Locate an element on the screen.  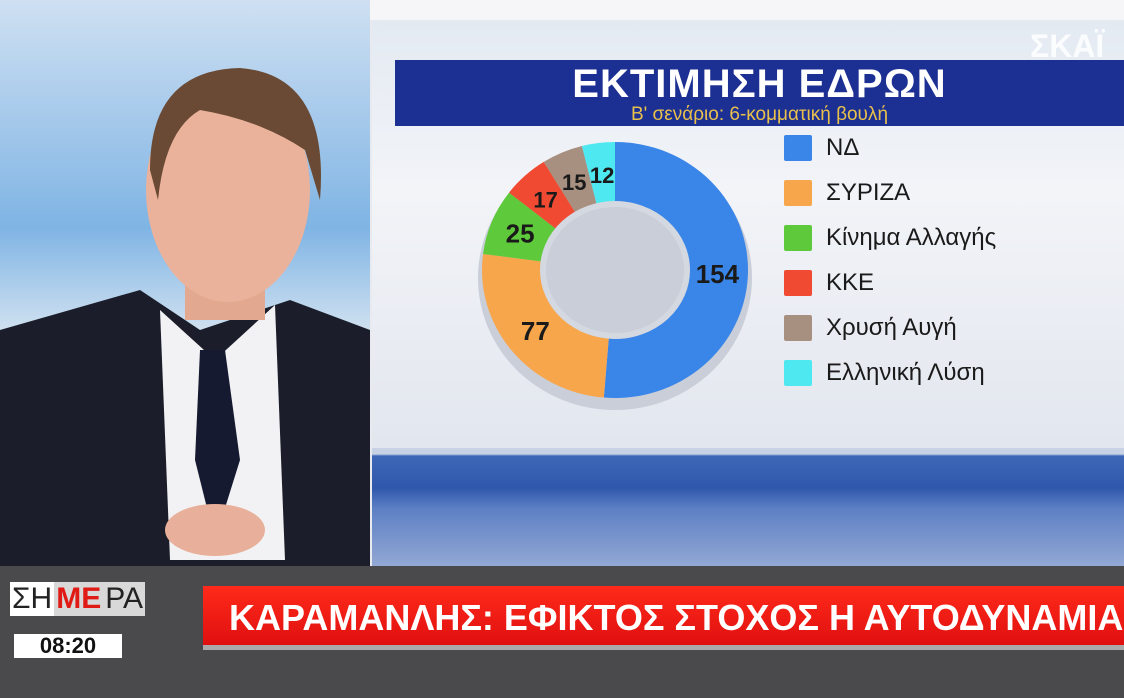
legend-item: Ελληνική Λύση is located at coordinates (884, 373).